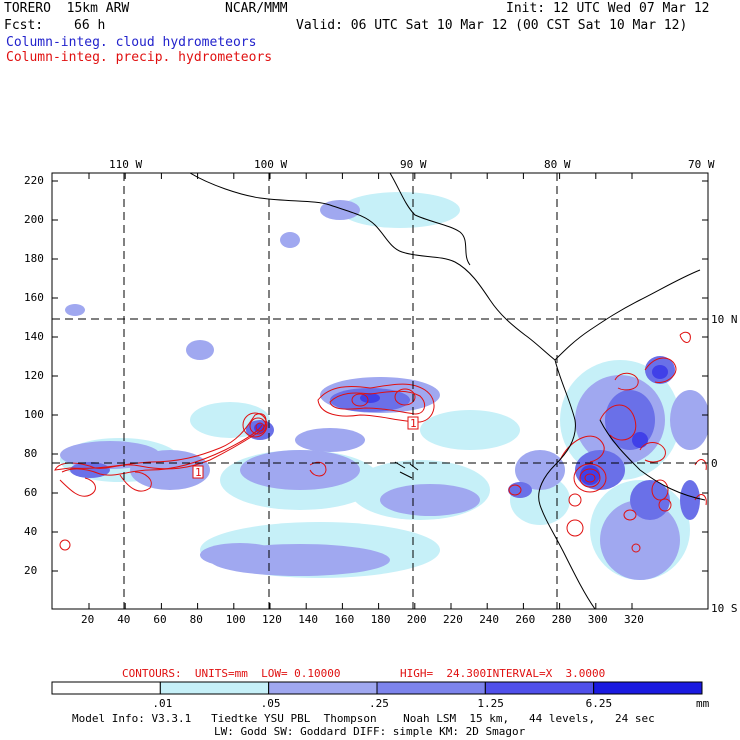  I want to click on x-tick-label: 200, so click(416, 619).